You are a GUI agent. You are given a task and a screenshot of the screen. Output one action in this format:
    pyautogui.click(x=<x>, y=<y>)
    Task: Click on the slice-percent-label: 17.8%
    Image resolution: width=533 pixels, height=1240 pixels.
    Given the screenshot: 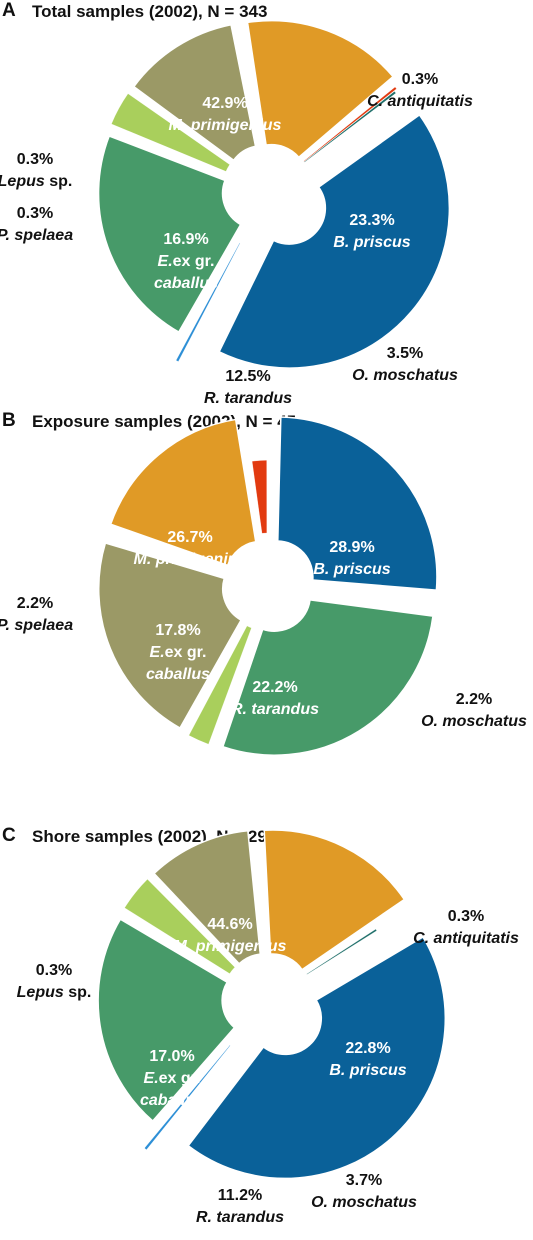 What is the action you would take?
    pyautogui.click(x=177, y=630)
    